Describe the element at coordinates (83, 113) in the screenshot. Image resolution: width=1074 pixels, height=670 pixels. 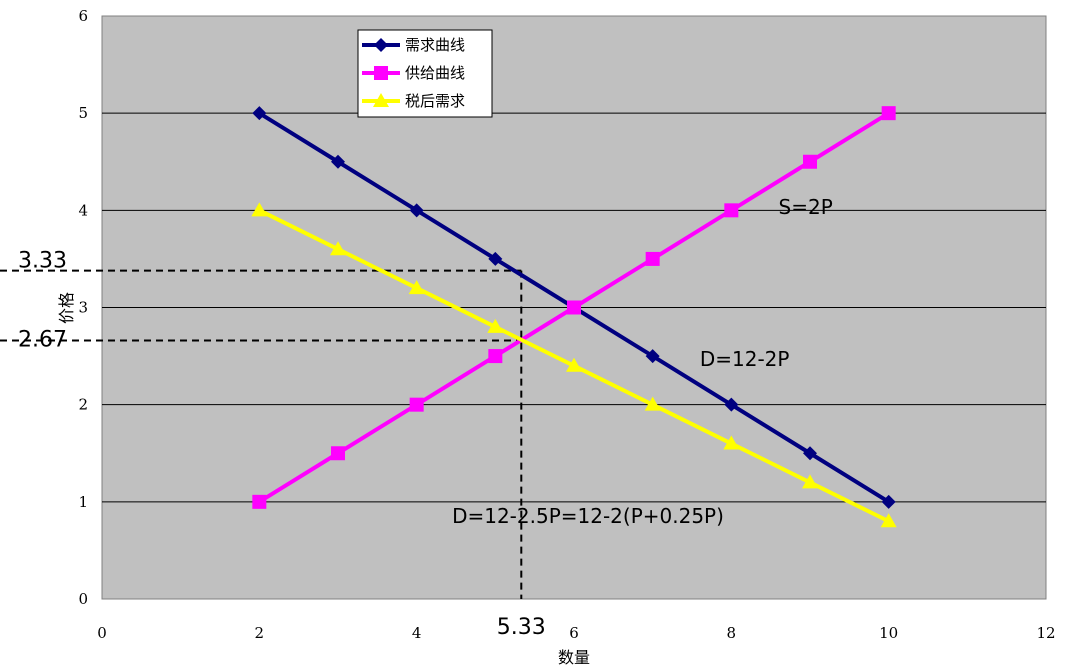
I see `y-tick-label: 5` at that location.